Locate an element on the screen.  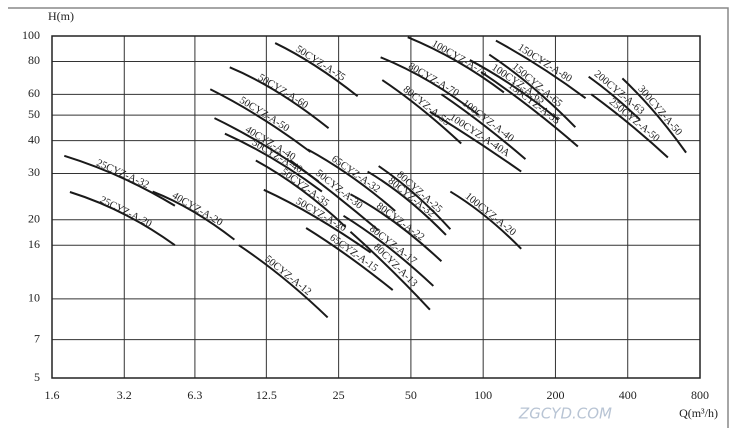
x-axis-label: Q(m³/h) is located at coordinates (698, 413).